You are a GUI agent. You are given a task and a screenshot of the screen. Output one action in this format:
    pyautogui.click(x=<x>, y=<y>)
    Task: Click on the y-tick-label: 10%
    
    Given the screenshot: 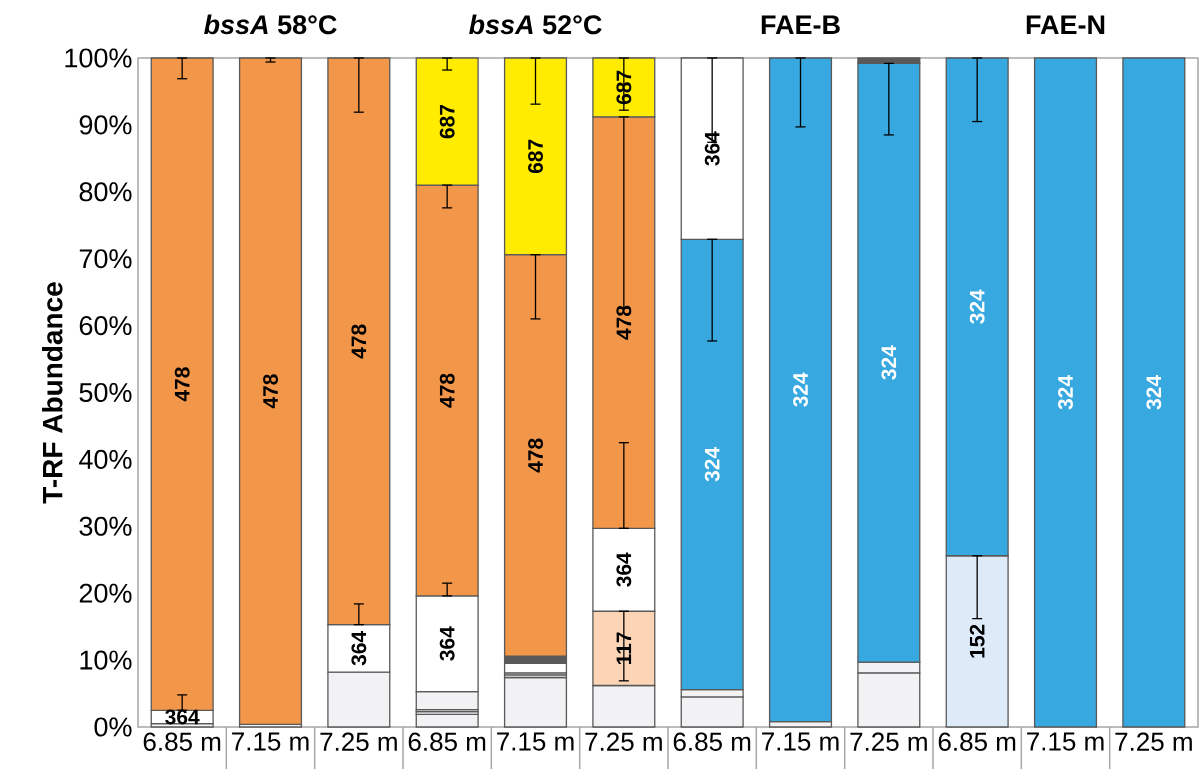 What is the action you would take?
    pyautogui.click(x=106, y=660)
    